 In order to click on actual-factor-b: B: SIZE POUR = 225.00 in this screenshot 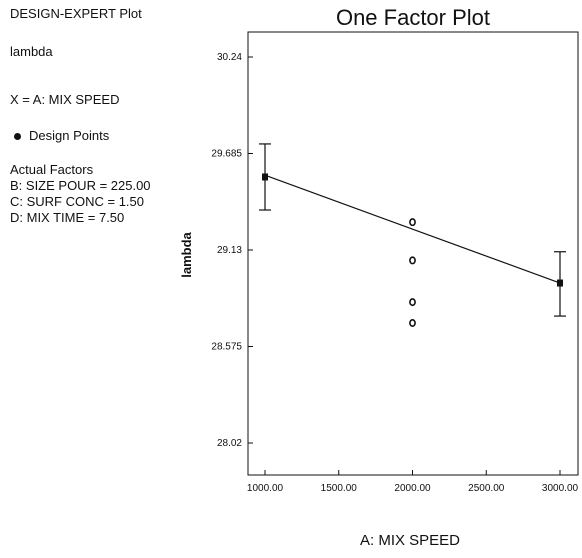, I will do `click(80, 185)`.